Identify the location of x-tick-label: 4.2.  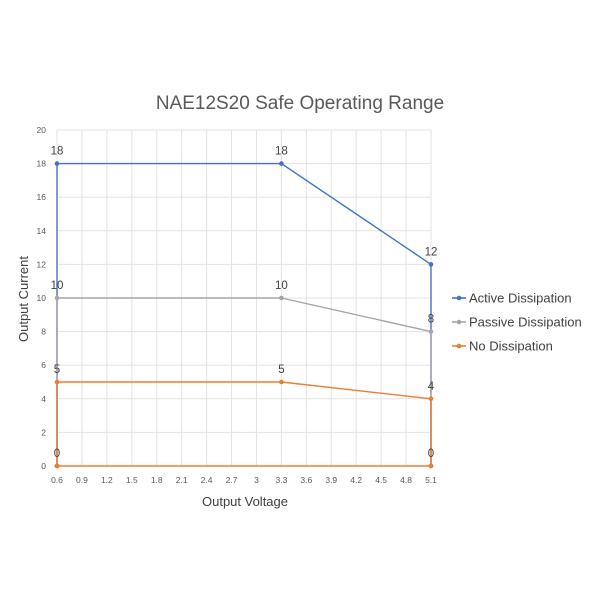
(356, 480).